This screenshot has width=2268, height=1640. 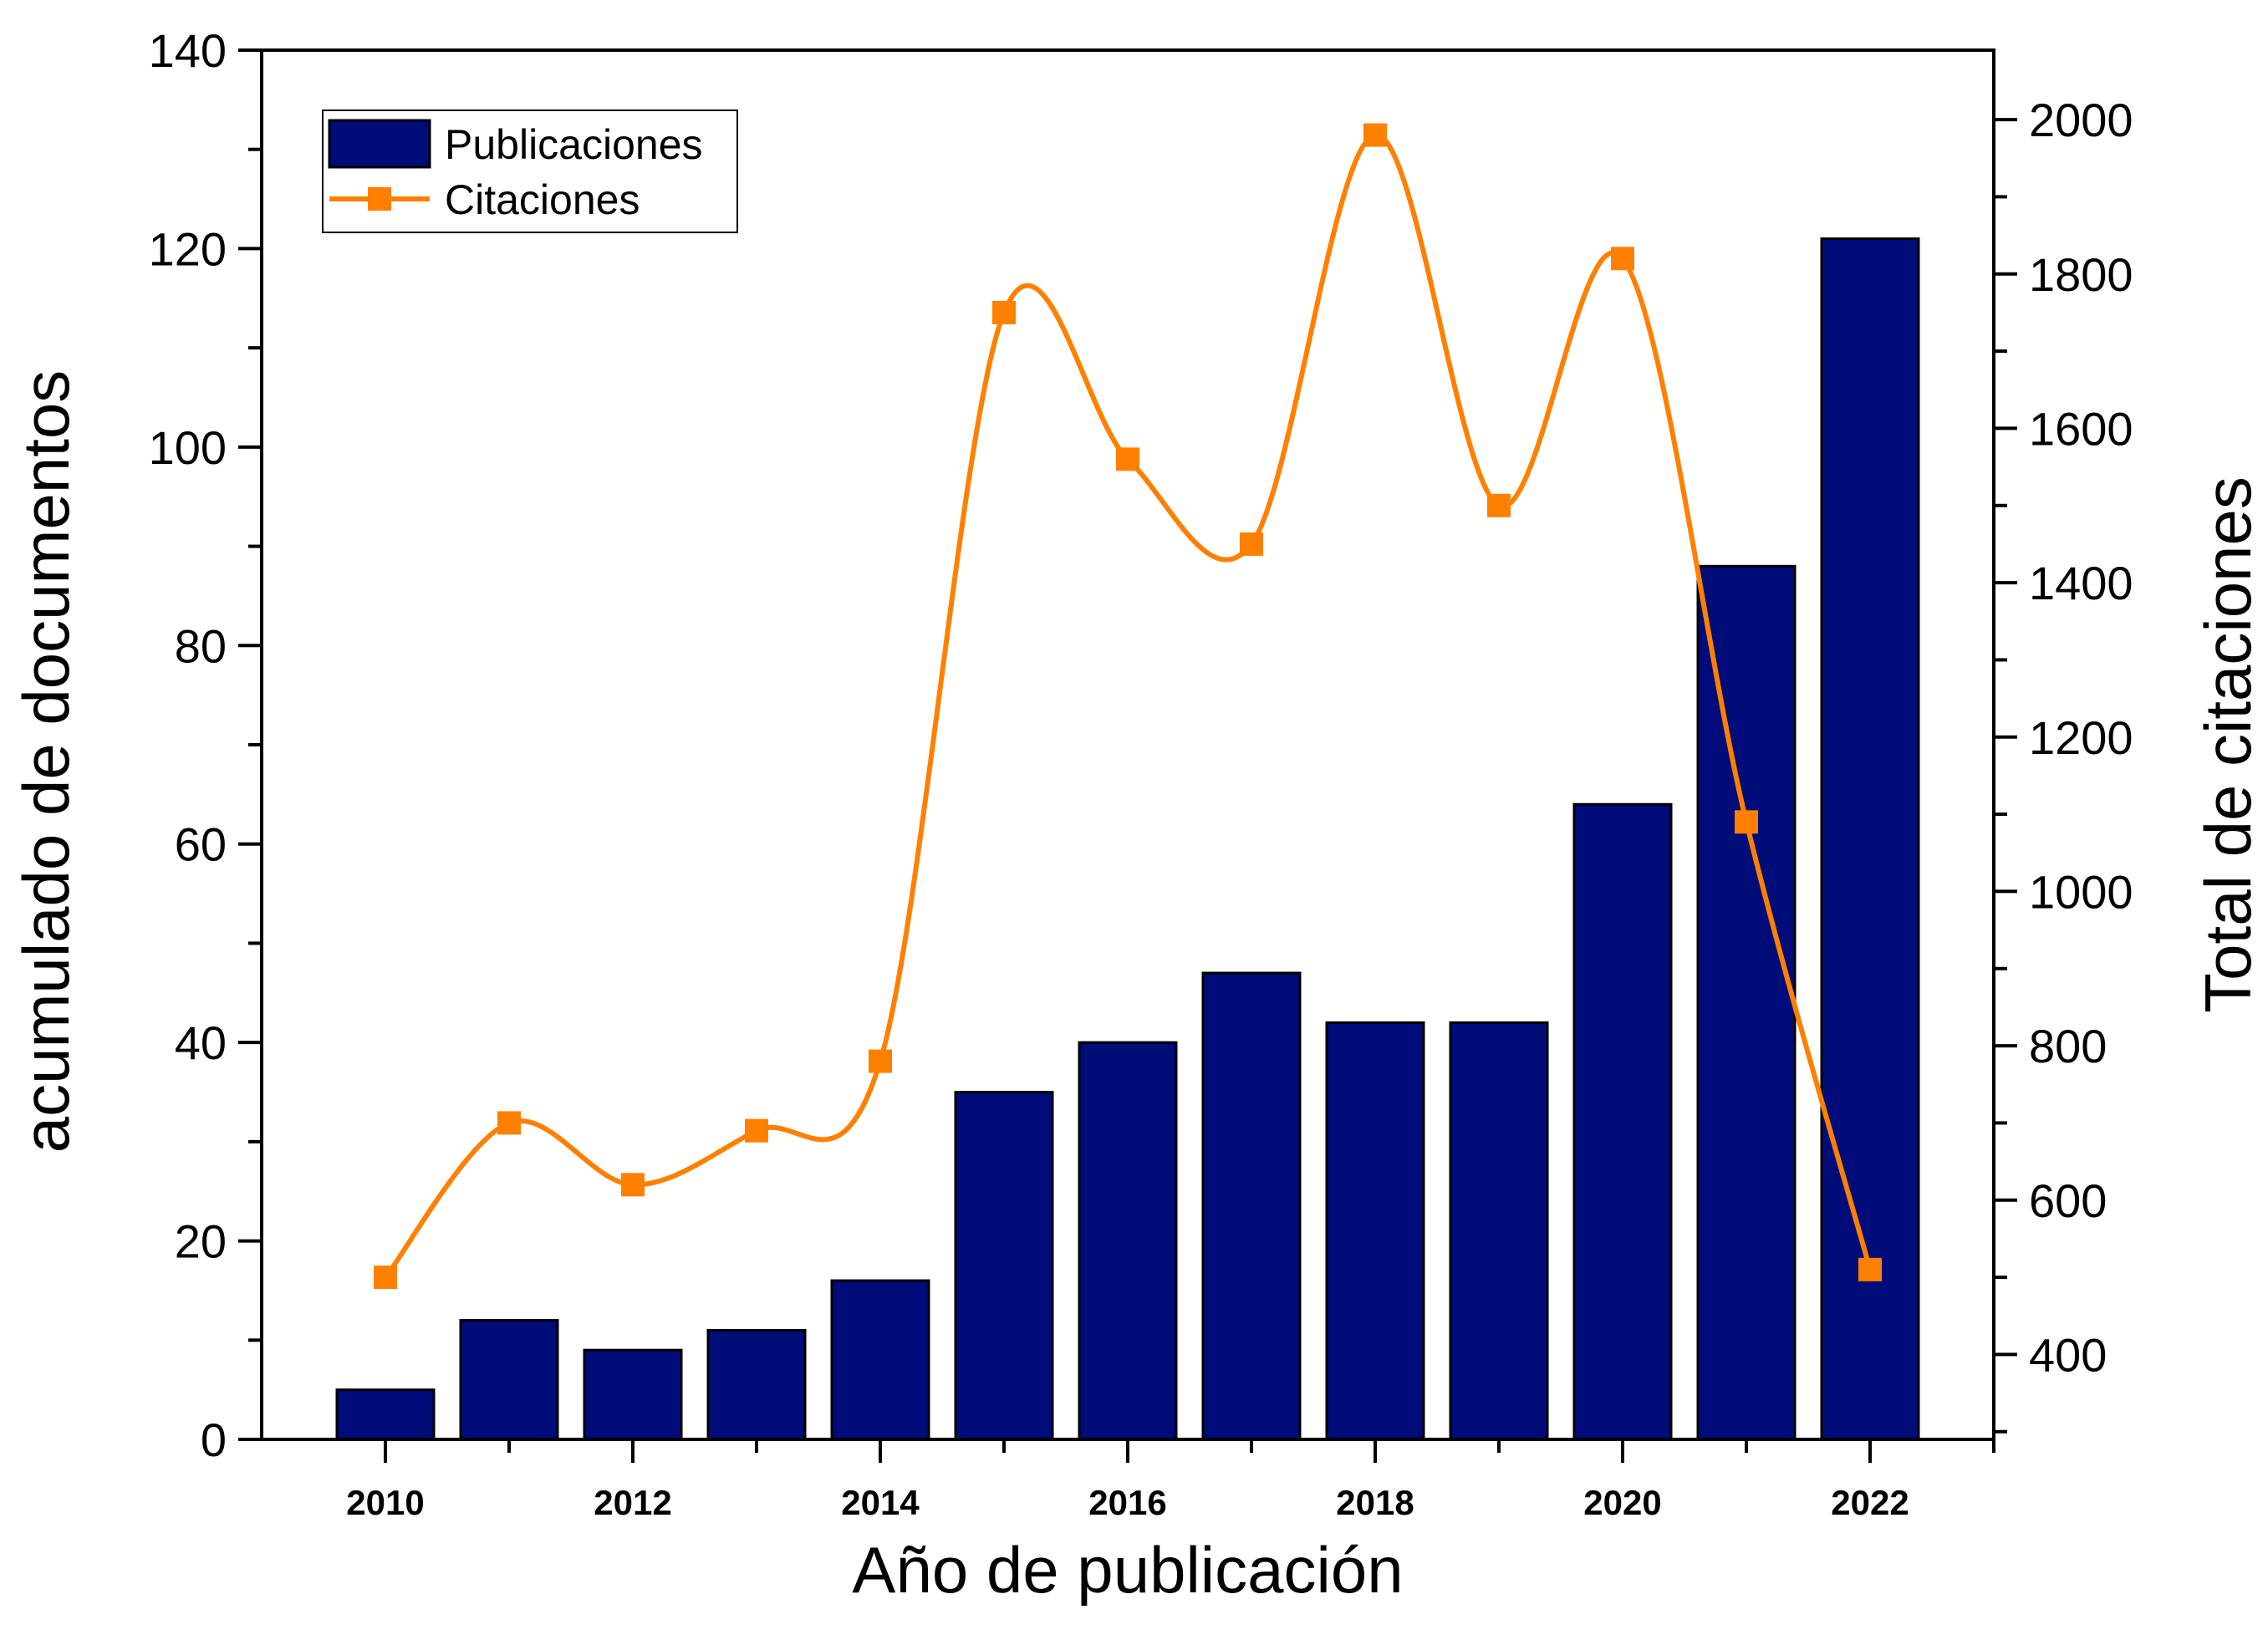 What do you see at coordinates (2081, 891) in the screenshot?
I see `y-right-tick-label-1000: 1000` at bounding box center [2081, 891].